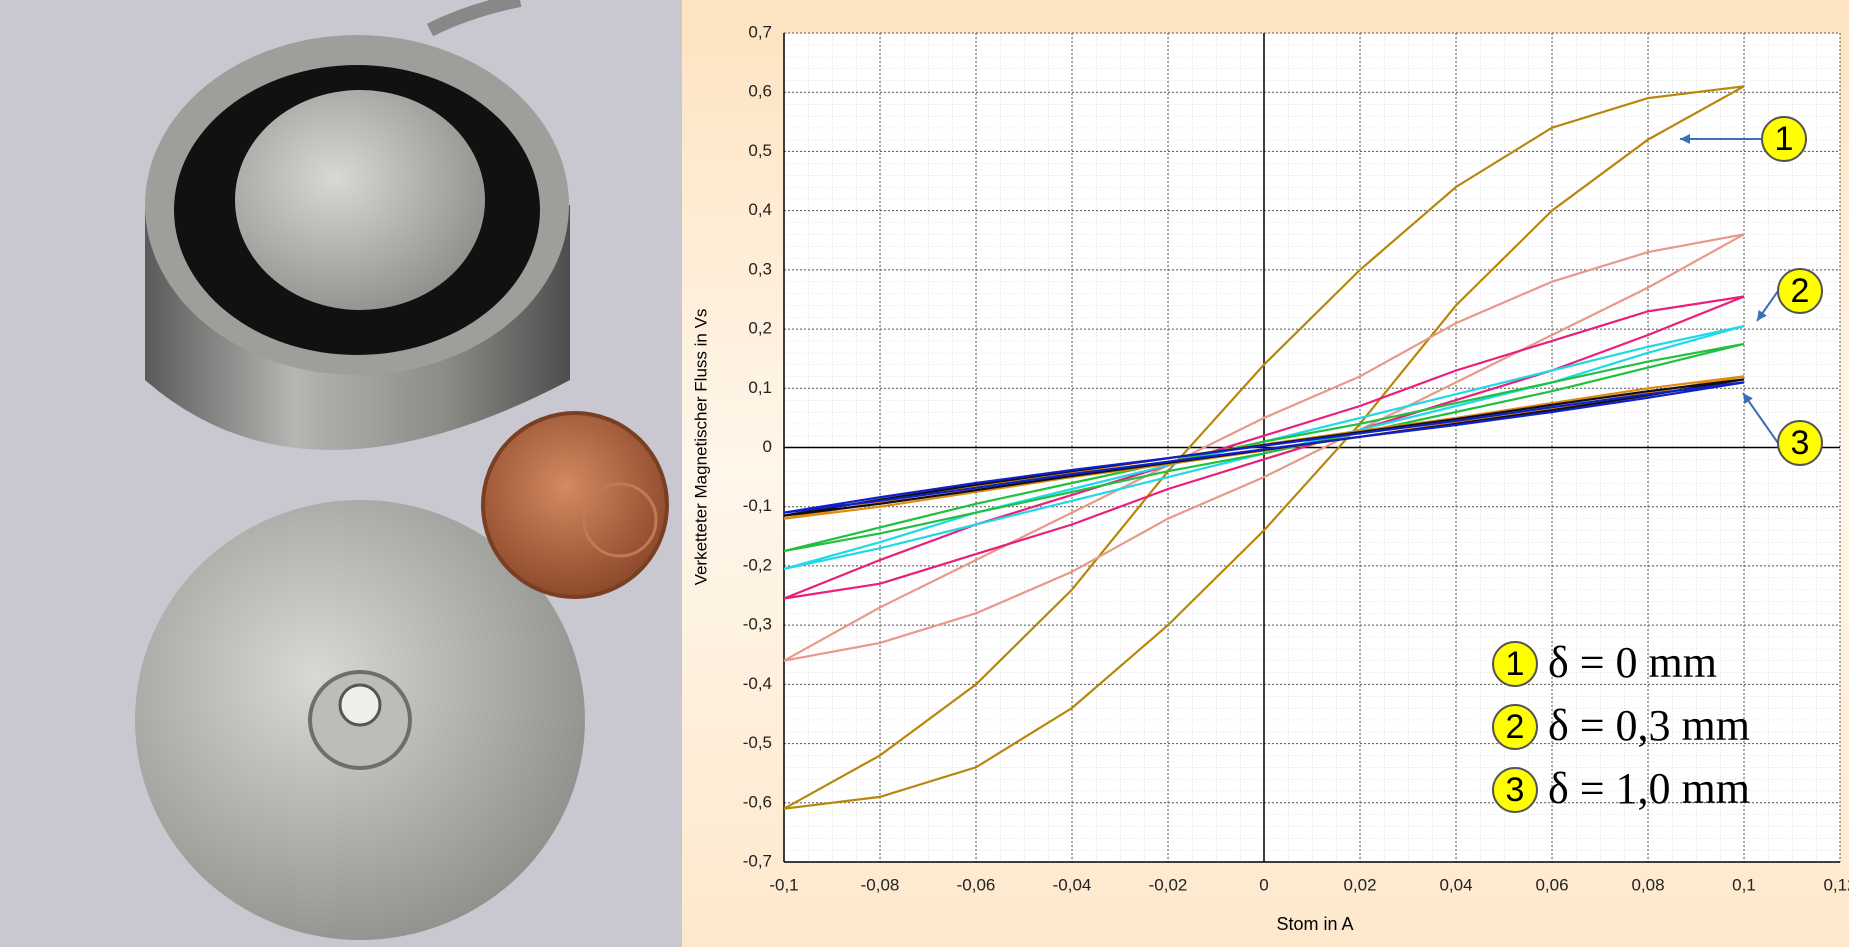  I want to click on x-tick-label: 0,1, so click(1744, 884).